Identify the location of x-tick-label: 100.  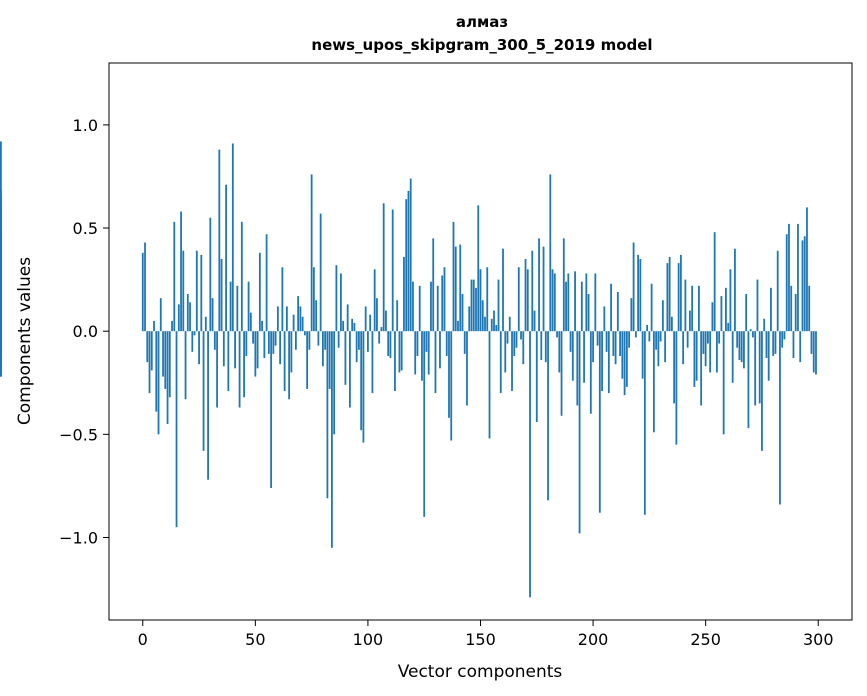
(368, 639).